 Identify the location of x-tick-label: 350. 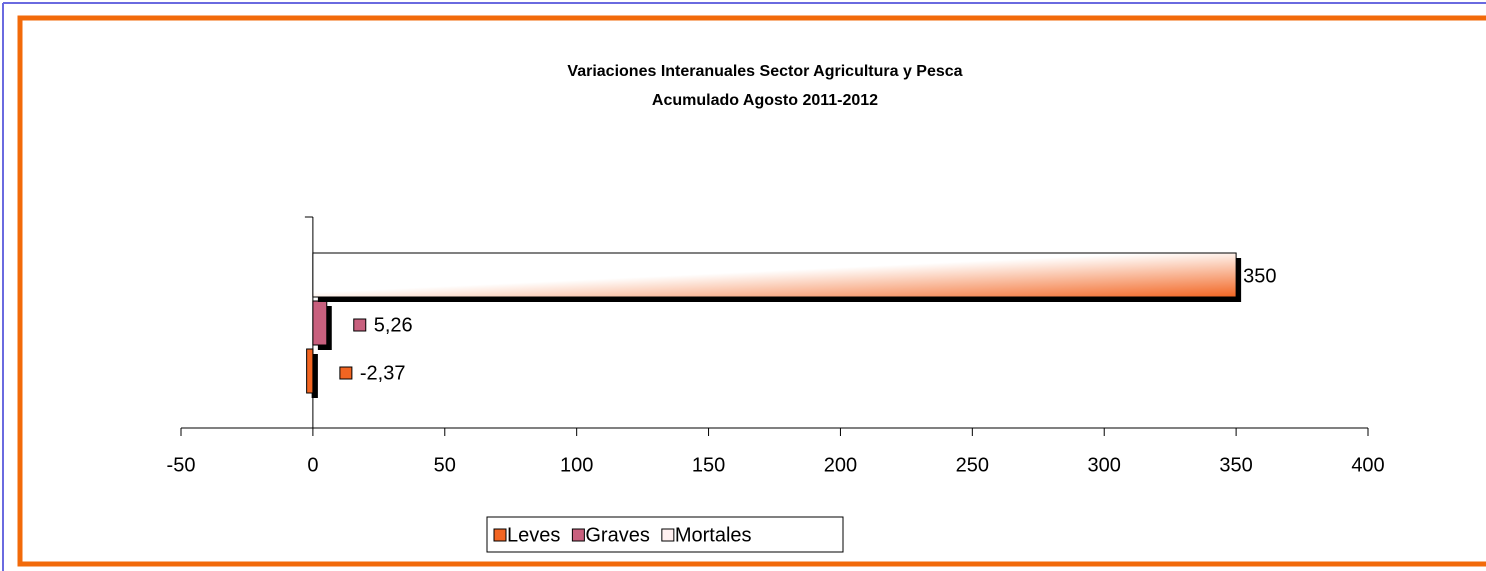
(1235, 465).